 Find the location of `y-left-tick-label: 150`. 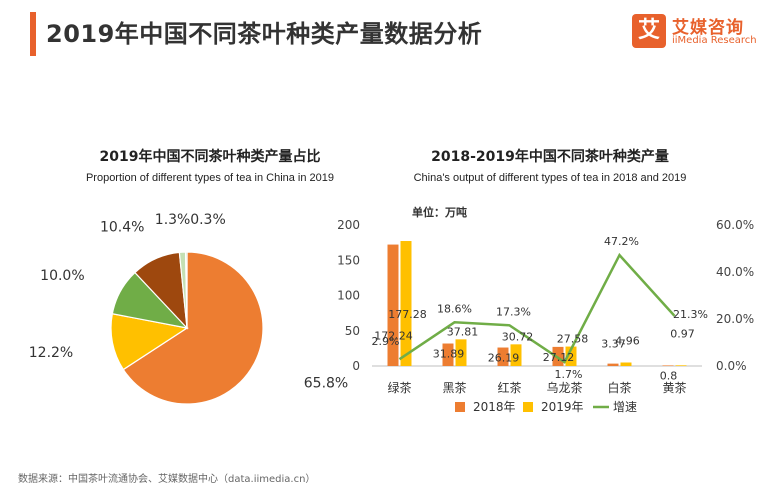

y-left-tick-label: 150 is located at coordinates (348, 260).